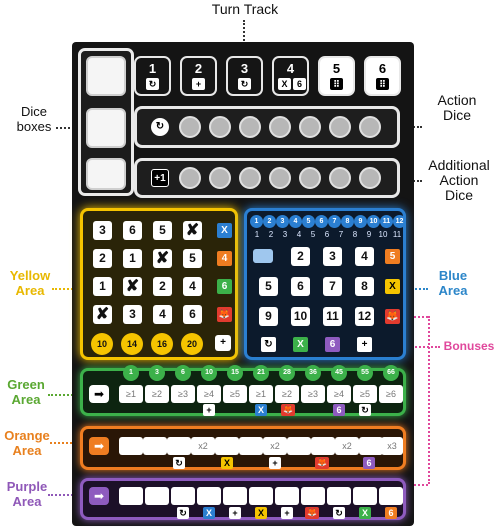 The height and width of the screenshot is (531, 500). What do you see at coordinates (102, 258) in the screenshot?
I see `yellow-cell-r2c1: 2` at bounding box center [102, 258].